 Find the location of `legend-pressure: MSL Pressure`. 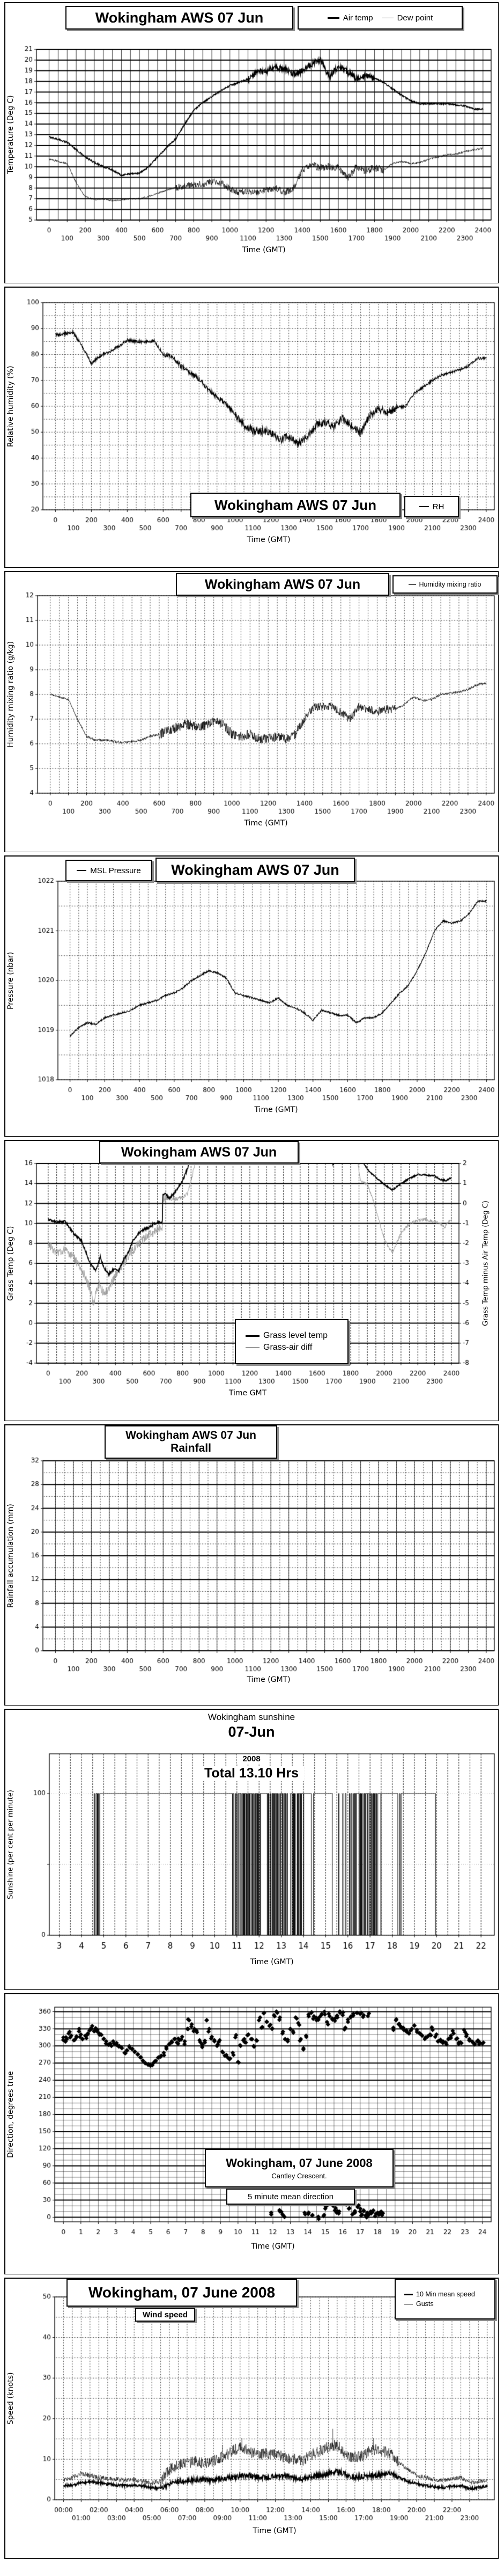

legend-pressure: MSL Pressure is located at coordinates (108, 870).